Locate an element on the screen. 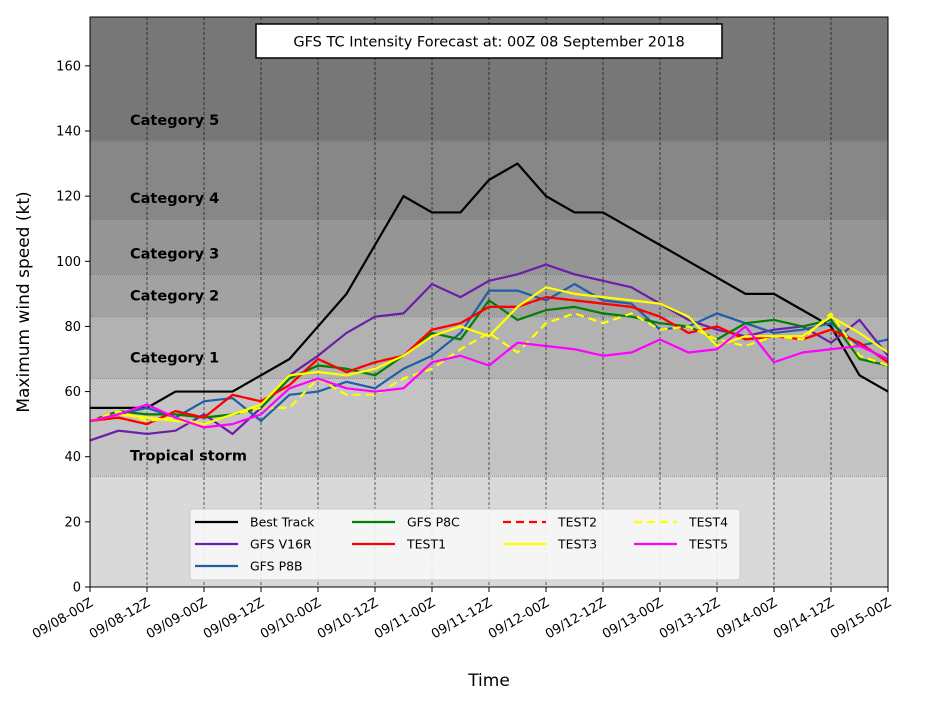 The image size is (944, 704). legend-label: TEST3 is located at coordinates (577, 544).